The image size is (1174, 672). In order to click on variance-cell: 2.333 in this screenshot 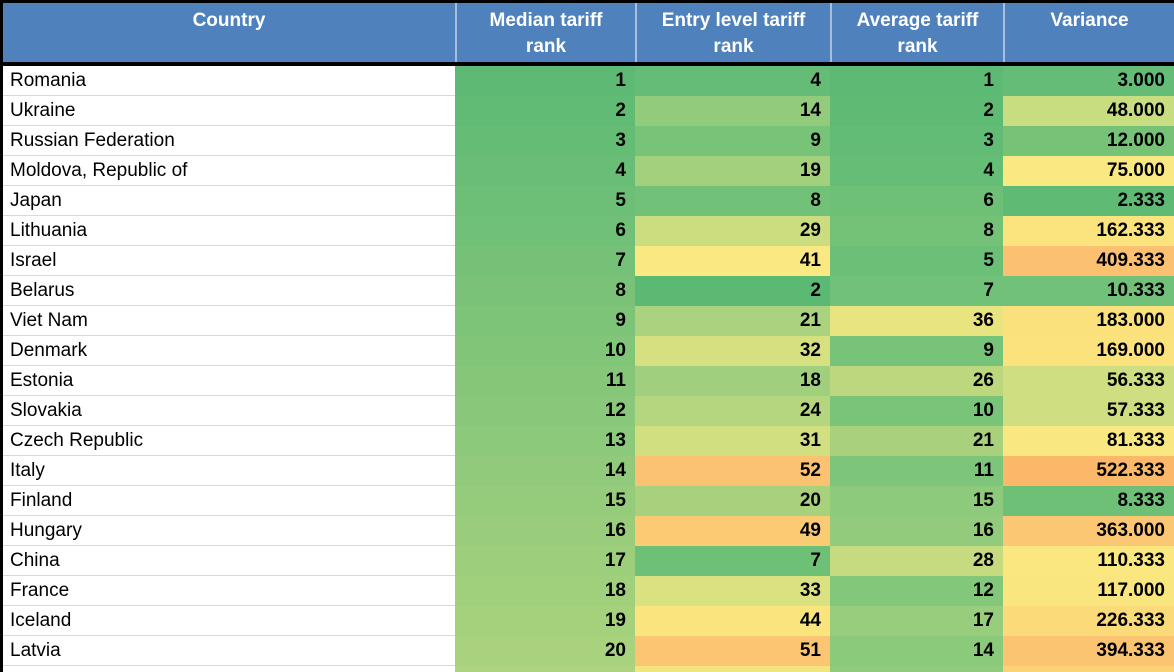, I will do `click(1088, 201)`.